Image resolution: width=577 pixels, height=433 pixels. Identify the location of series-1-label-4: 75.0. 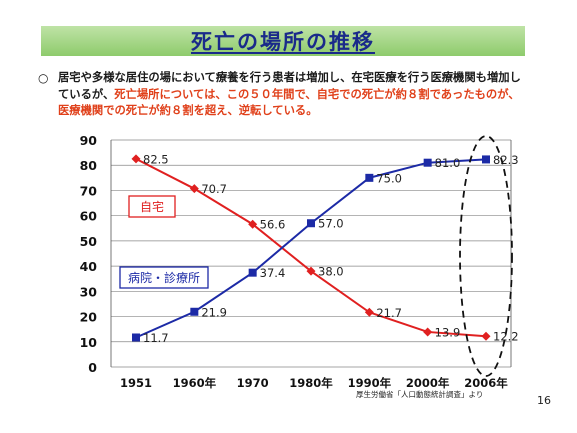
(389, 178).